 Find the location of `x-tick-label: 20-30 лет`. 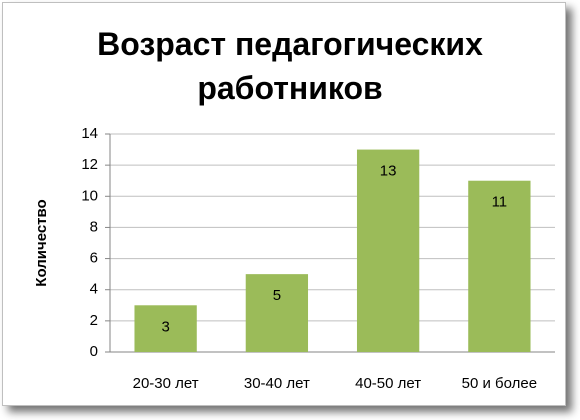

x-tick-label: 20-30 лет is located at coordinates (166, 383).